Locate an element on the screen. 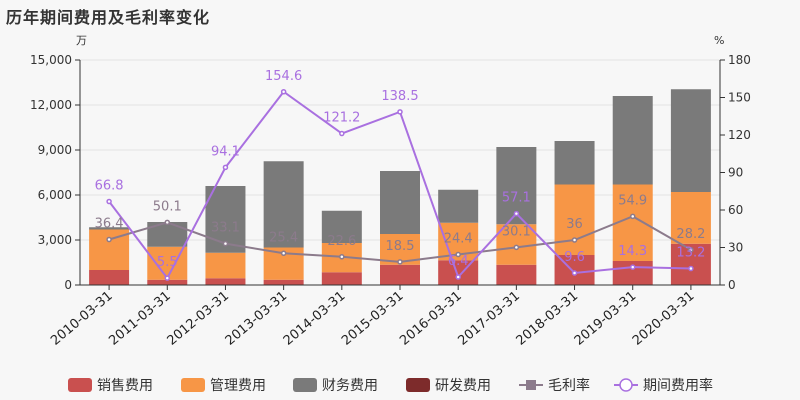  legend-label-4: 毛利率 is located at coordinates (569, 385).